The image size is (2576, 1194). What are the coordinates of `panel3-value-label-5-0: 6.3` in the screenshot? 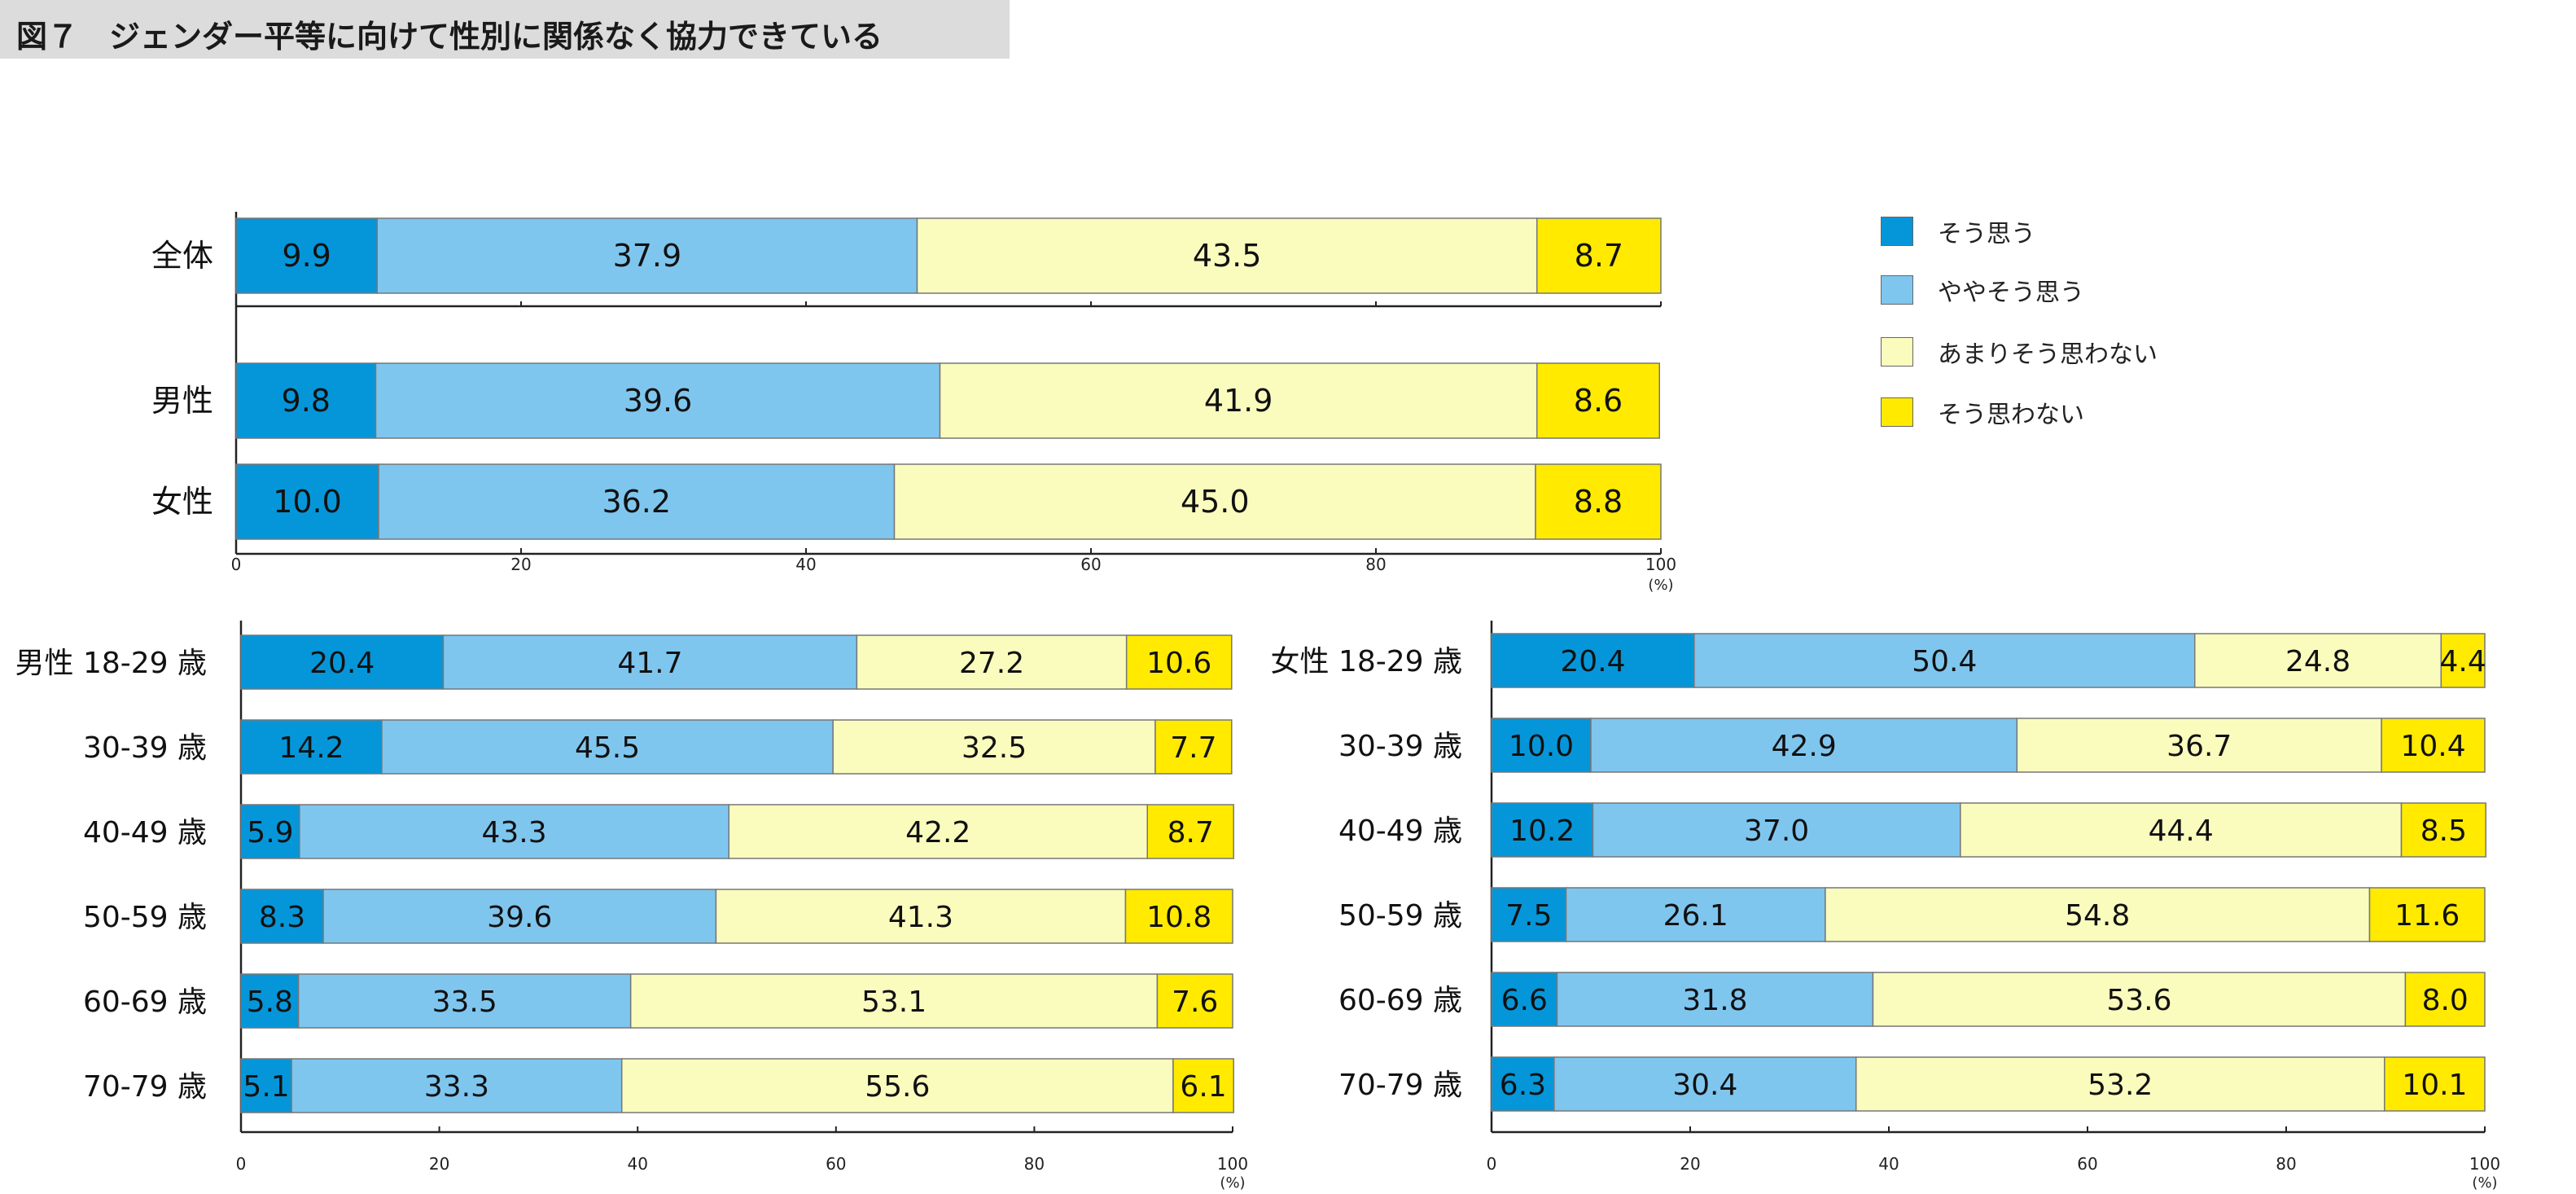 It's located at (1523, 1085).